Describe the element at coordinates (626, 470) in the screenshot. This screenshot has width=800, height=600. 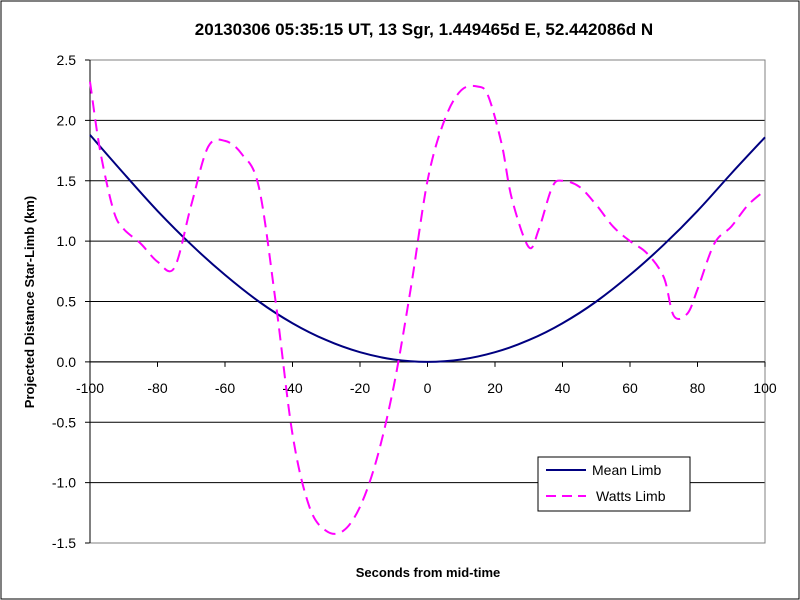
I see `legend-label-mean-limb: Mean Limb` at that location.